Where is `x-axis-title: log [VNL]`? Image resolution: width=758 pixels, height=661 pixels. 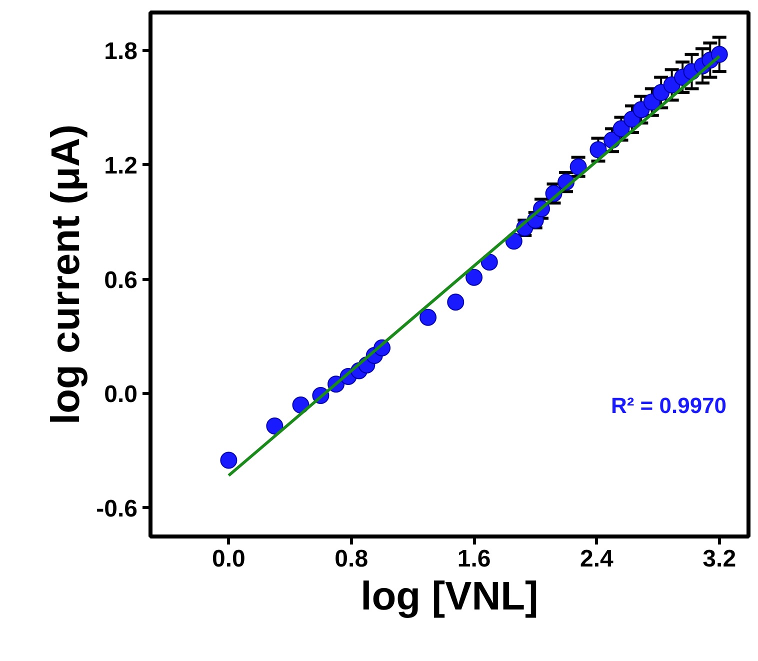 x-axis-title: log [VNL] is located at coordinates (449, 596).